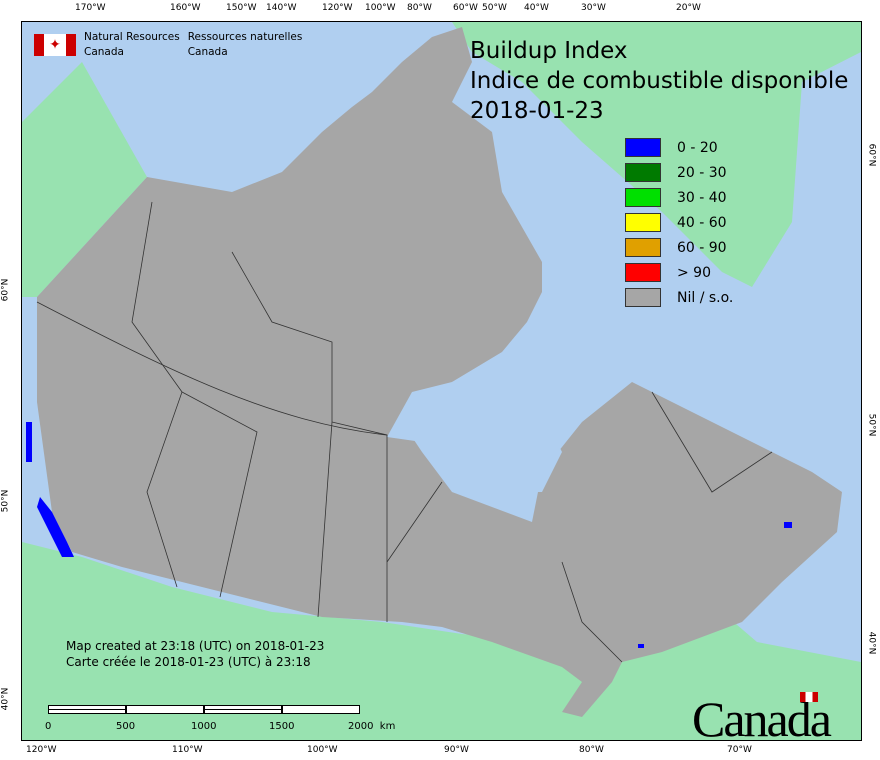 The width and height of the screenshot is (880, 760). What do you see at coordinates (204, 726) in the screenshot?
I see `scale-label: 1000` at bounding box center [204, 726].